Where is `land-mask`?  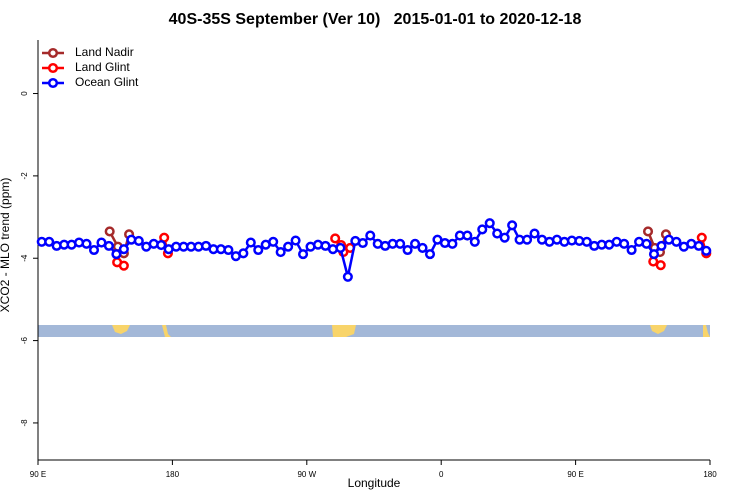 land-mask is located at coordinates (374, 331).